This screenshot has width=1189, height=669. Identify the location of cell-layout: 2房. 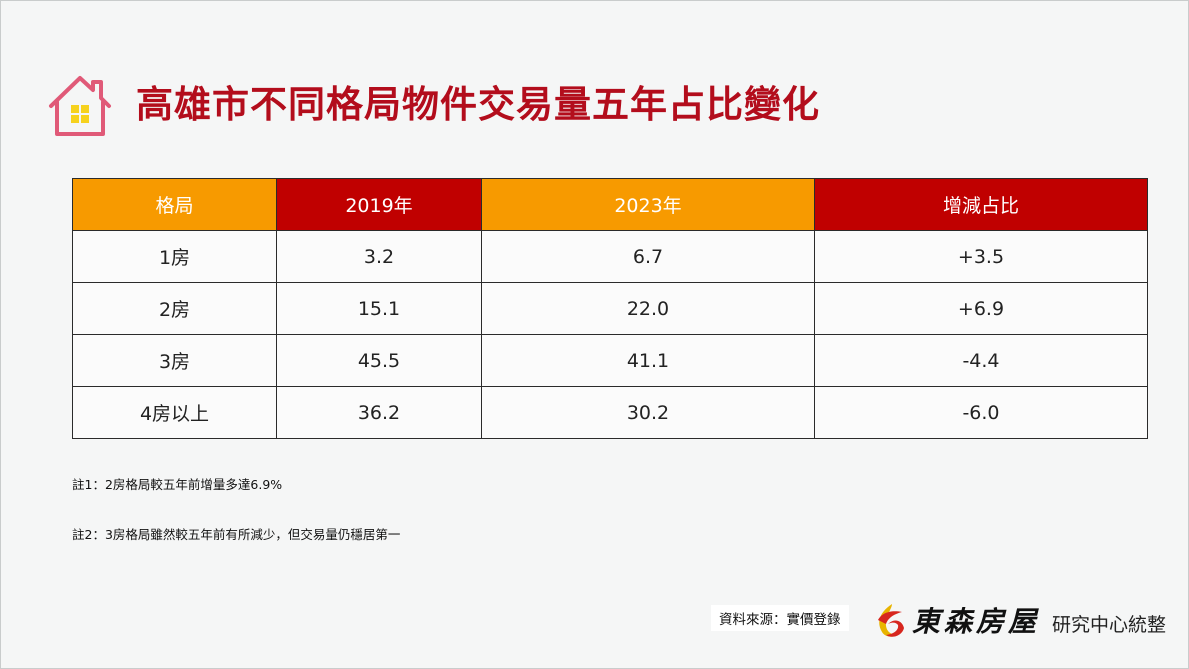
(174, 308).